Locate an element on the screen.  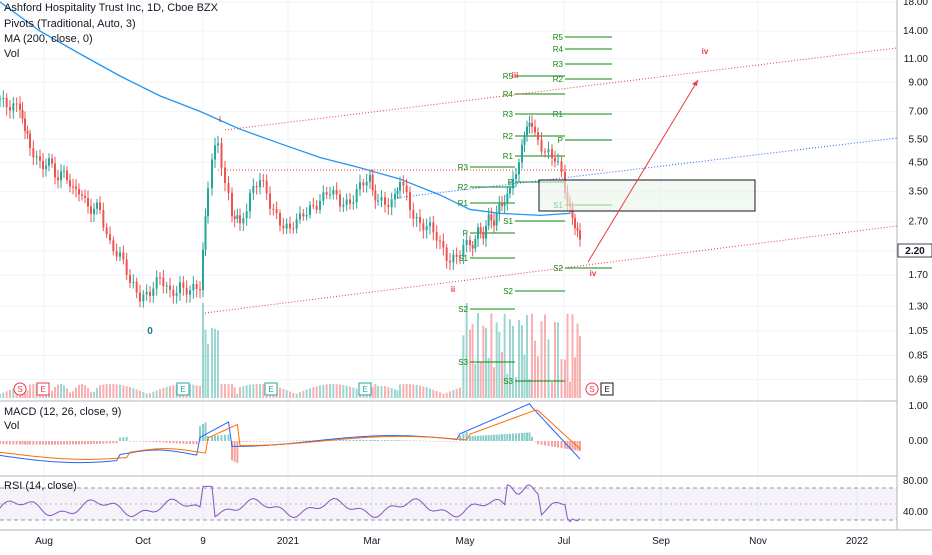
time-axis: Aug Oct 9 2021 Mar May Jul Sep Nov 2022 is located at coordinates (451, 541).